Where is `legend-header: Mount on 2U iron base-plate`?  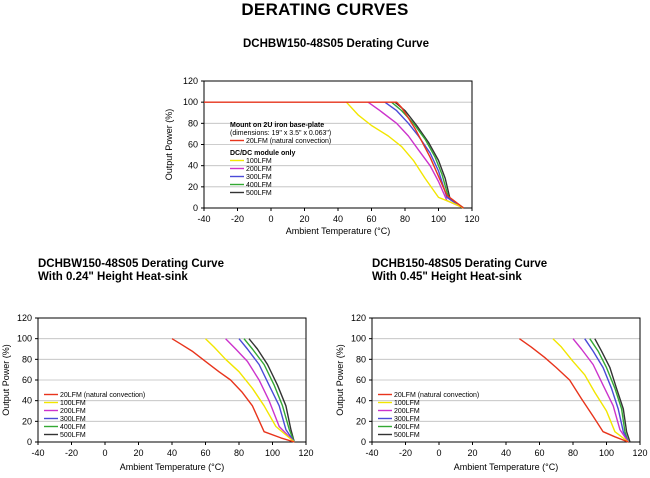
legend-header: Mount on 2U iron base-plate is located at coordinates (277, 125).